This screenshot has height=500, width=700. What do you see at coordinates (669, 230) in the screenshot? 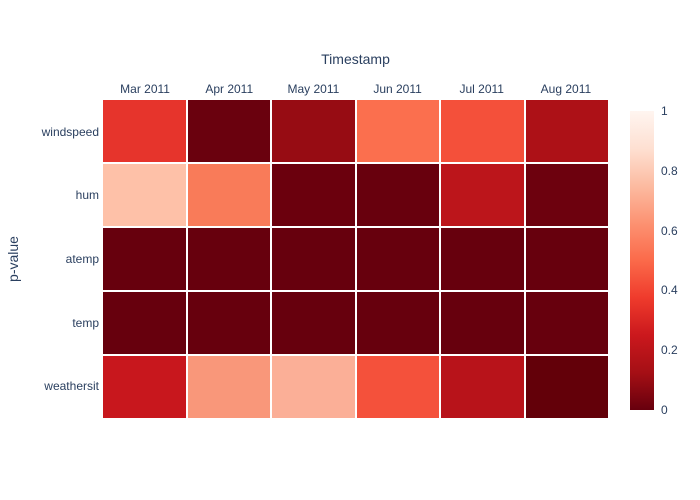
I see `colorbar-tick-label: 0.6` at bounding box center [669, 230].